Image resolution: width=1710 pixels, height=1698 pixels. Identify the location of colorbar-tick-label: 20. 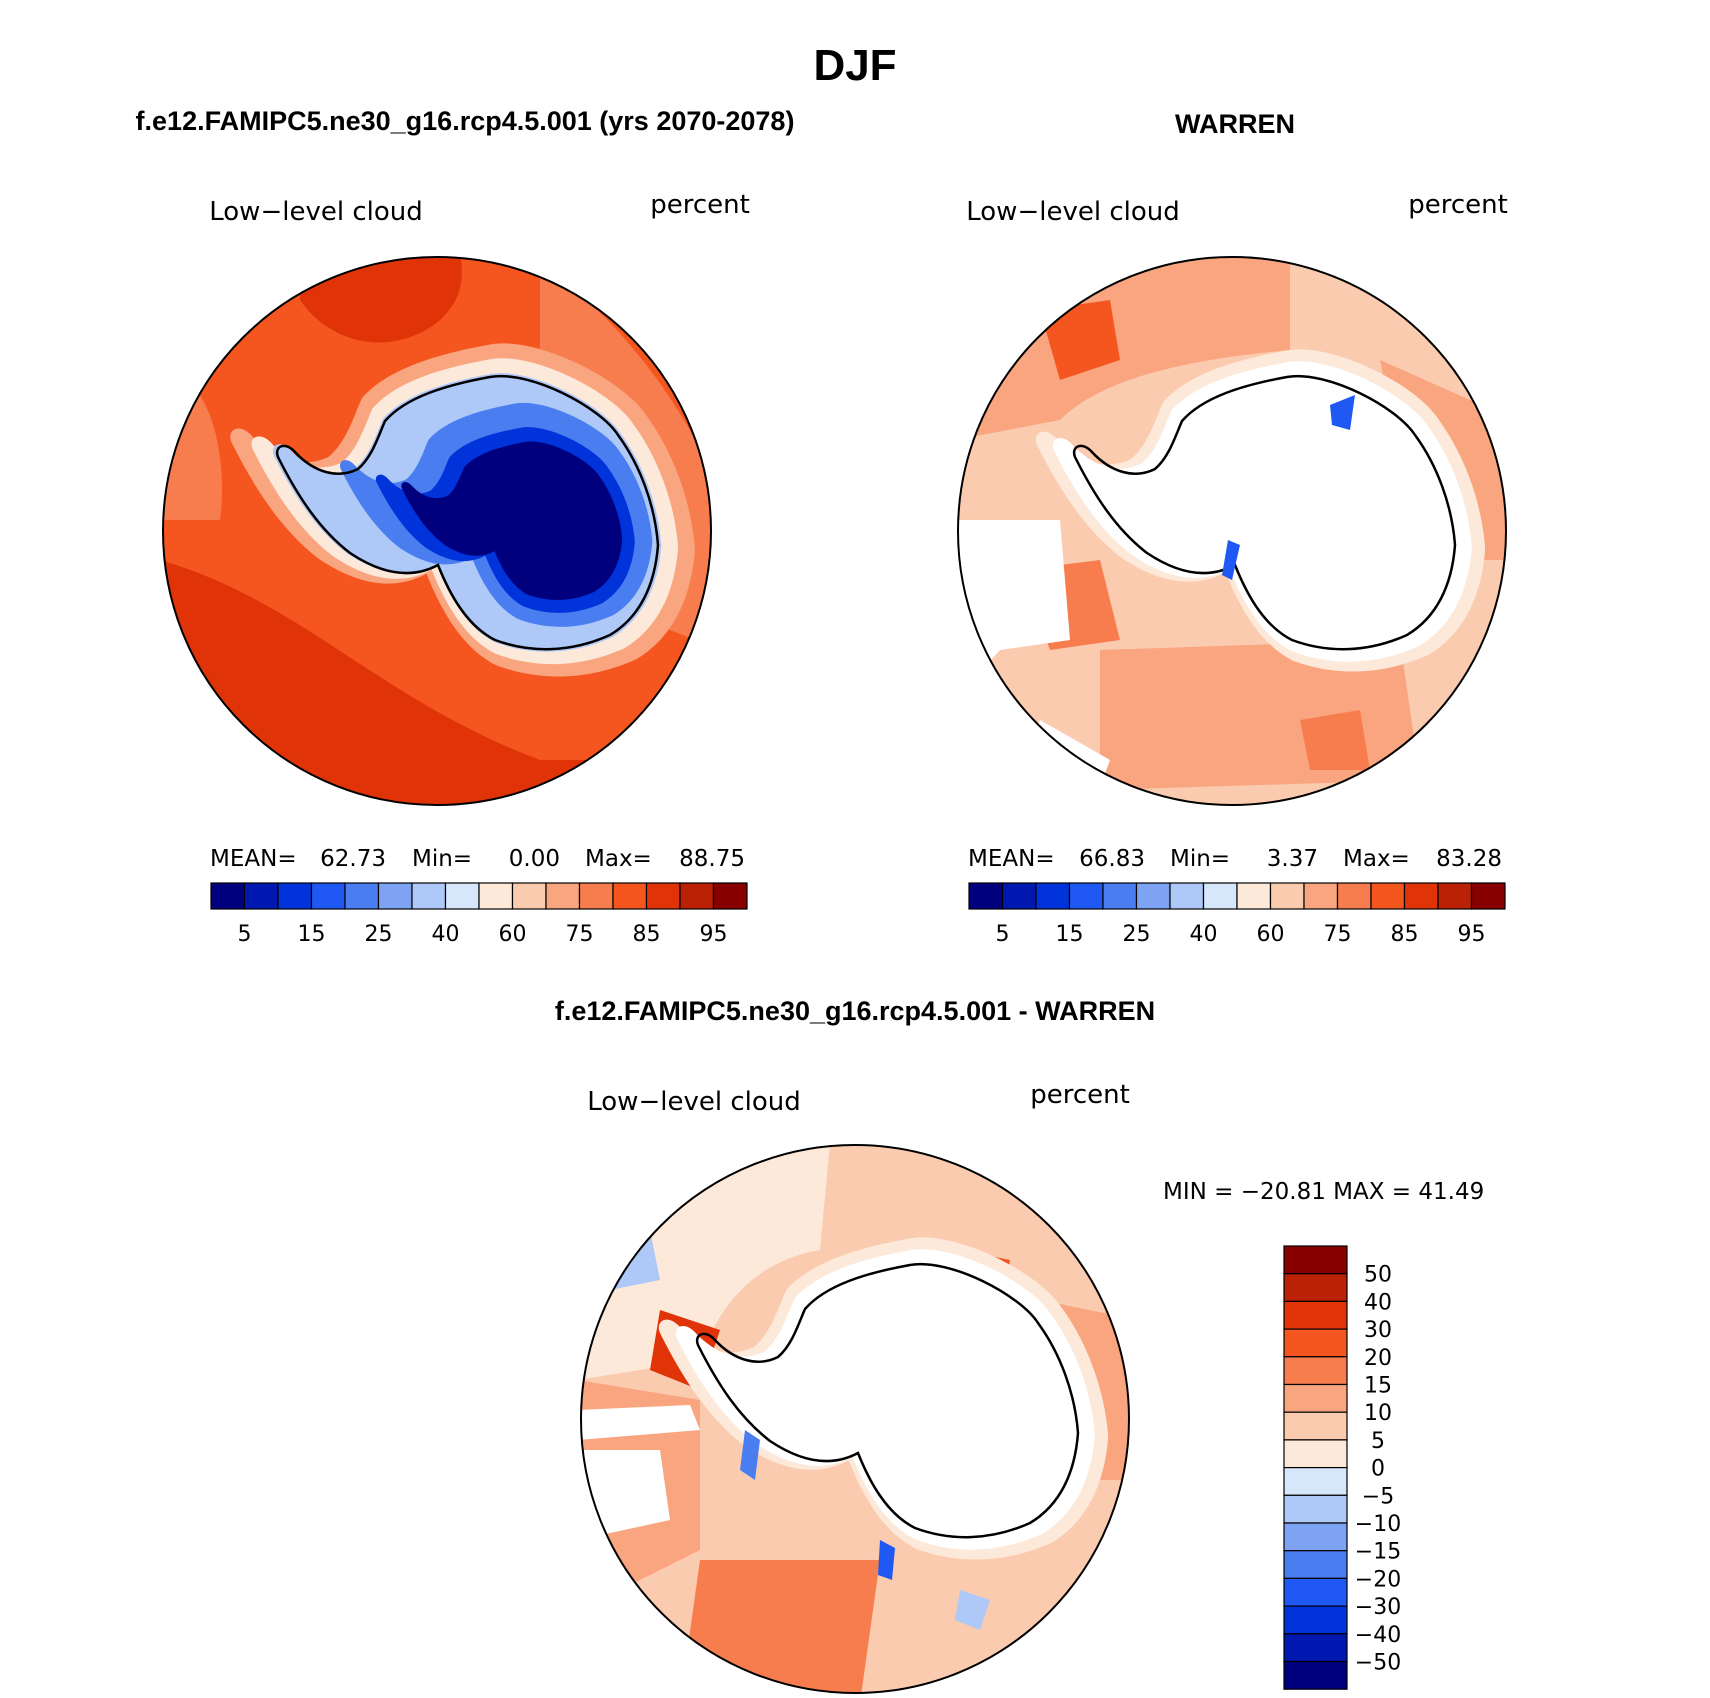
(1378, 1358).